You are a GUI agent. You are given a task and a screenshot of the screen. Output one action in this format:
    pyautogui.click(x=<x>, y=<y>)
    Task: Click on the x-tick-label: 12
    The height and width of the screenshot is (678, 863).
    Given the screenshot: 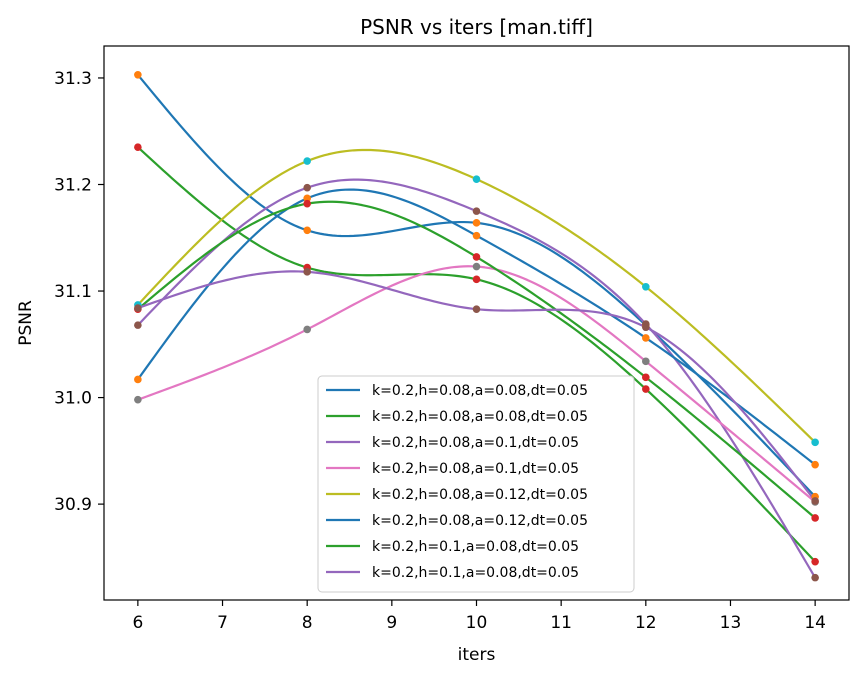 What is the action you would take?
    pyautogui.click(x=646, y=623)
    